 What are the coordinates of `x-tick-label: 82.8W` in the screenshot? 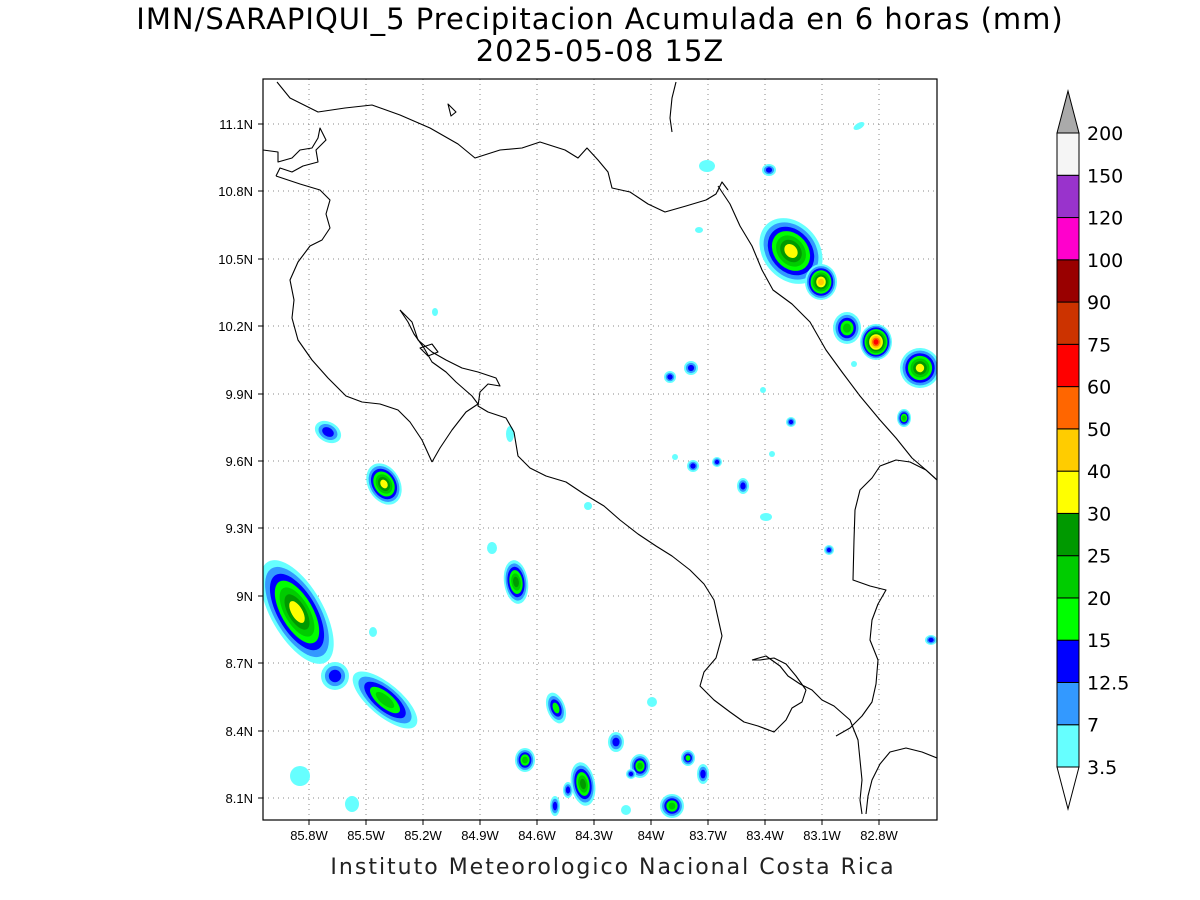 It's located at (879, 835).